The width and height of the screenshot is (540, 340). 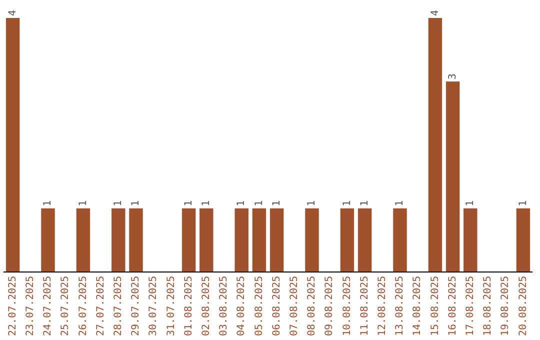 I want to click on x-tick-label: 01.08.2025, so click(x=188, y=306).